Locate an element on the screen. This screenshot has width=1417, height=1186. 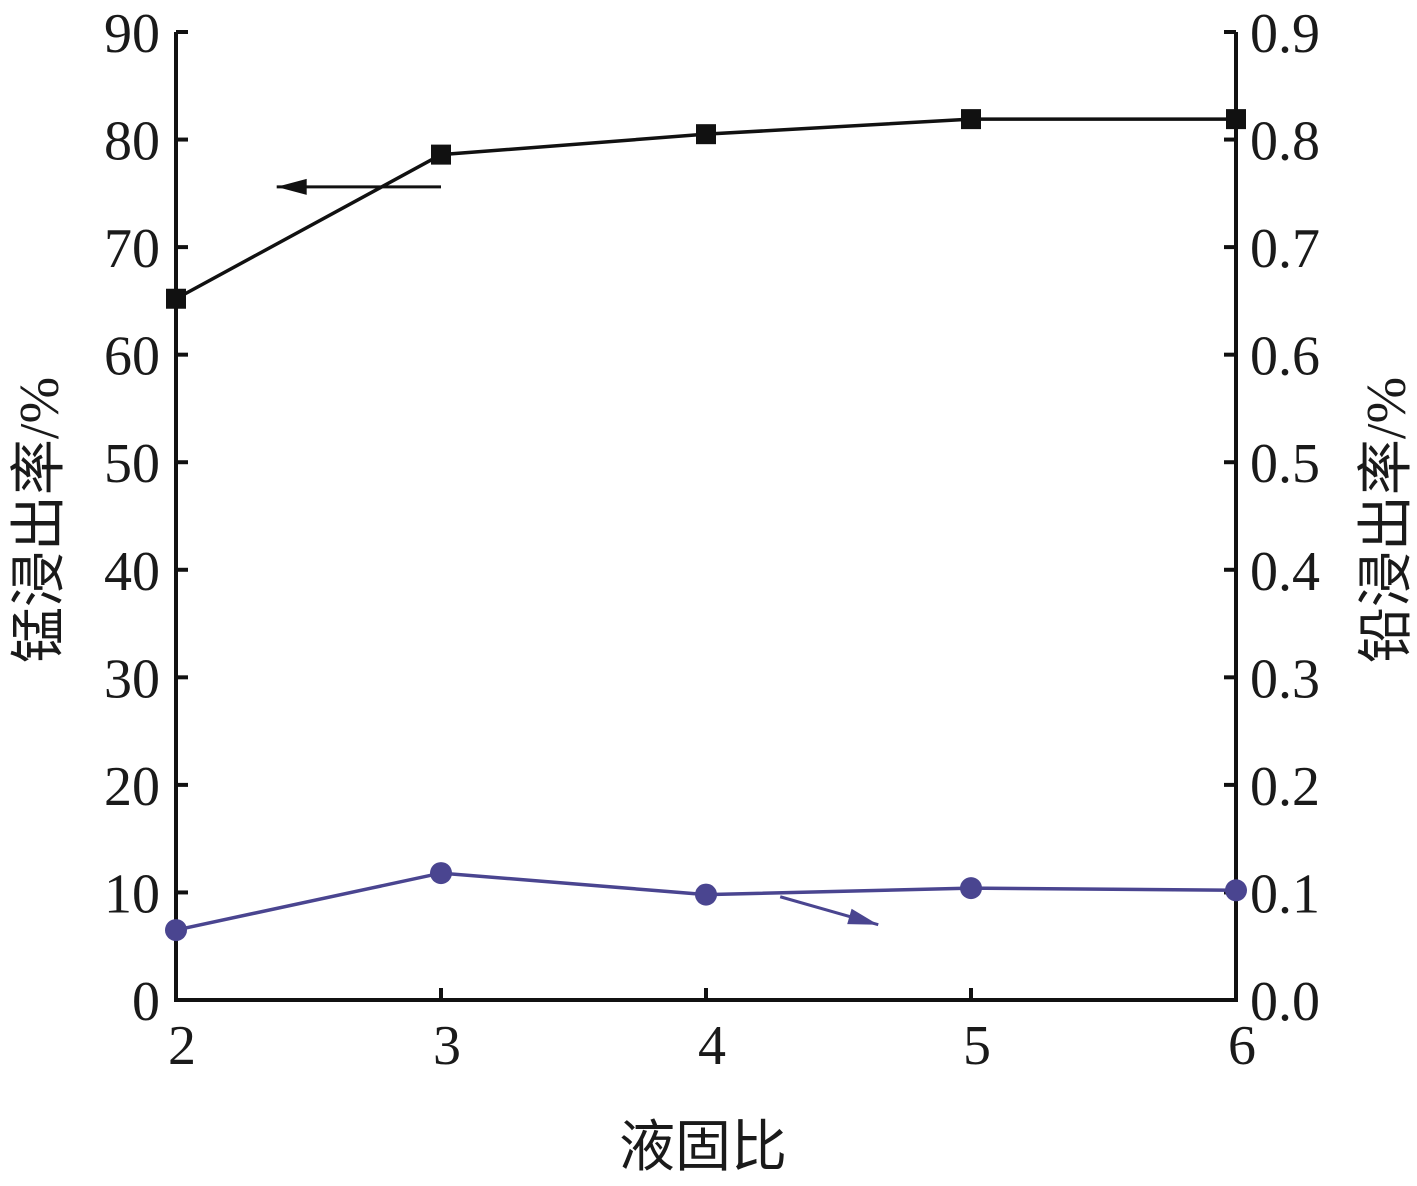
series-line-left is located at coordinates (705, 209).